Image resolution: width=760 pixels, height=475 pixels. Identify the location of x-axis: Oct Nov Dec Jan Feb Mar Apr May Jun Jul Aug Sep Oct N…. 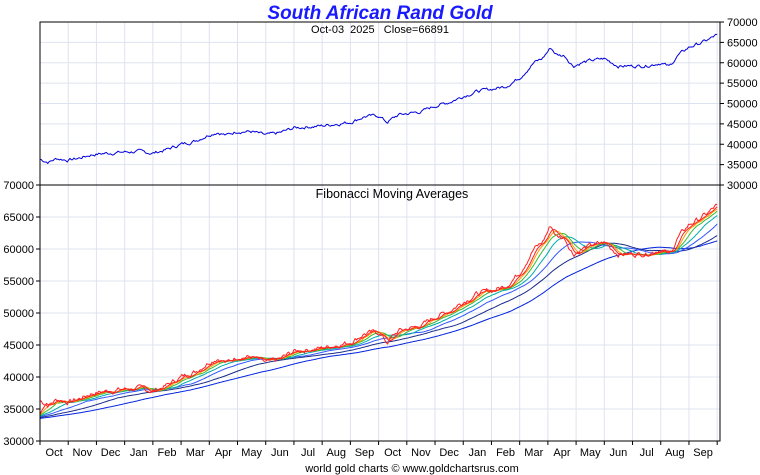
(378, 450).